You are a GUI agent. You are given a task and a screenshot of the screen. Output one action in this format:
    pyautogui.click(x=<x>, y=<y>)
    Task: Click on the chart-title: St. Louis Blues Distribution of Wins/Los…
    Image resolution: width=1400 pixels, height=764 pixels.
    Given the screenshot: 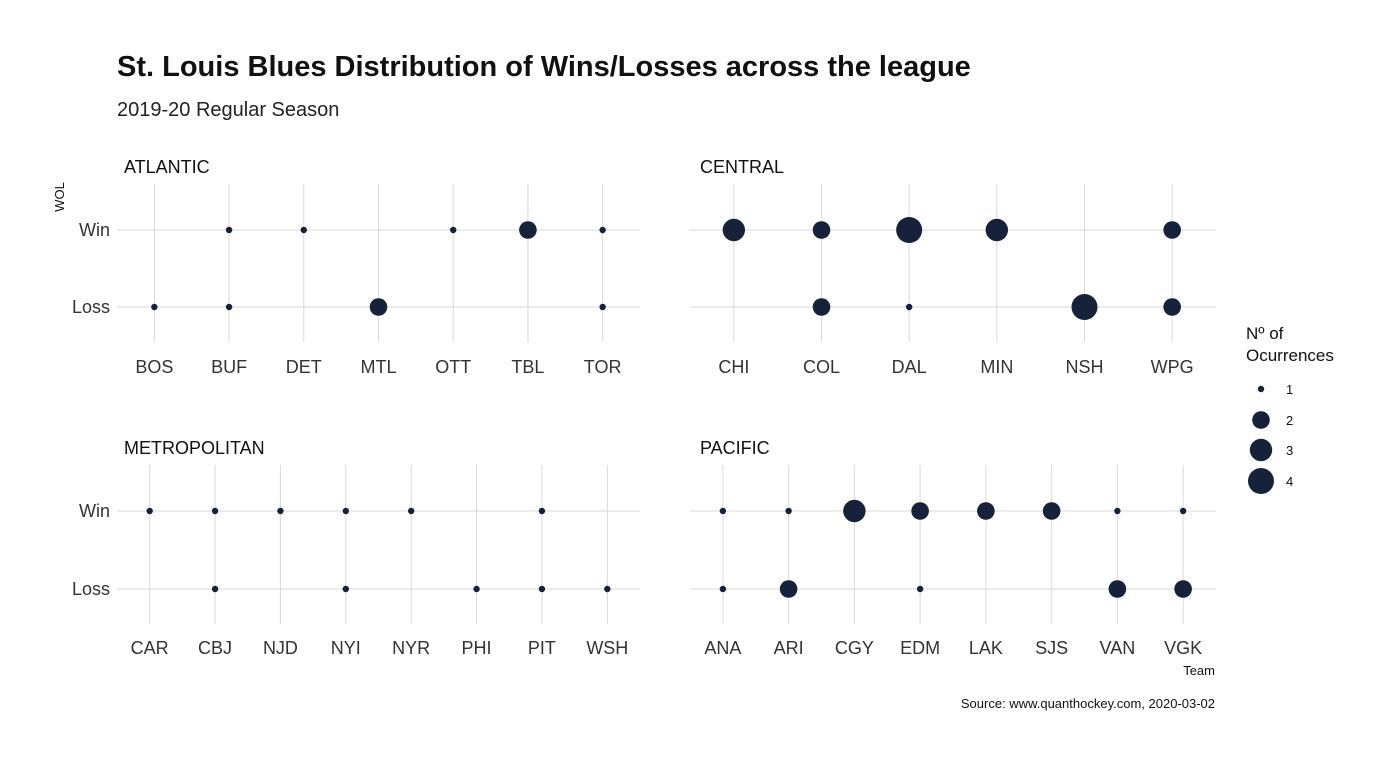 What is the action you would take?
    pyautogui.click(x=544, y=67)
    